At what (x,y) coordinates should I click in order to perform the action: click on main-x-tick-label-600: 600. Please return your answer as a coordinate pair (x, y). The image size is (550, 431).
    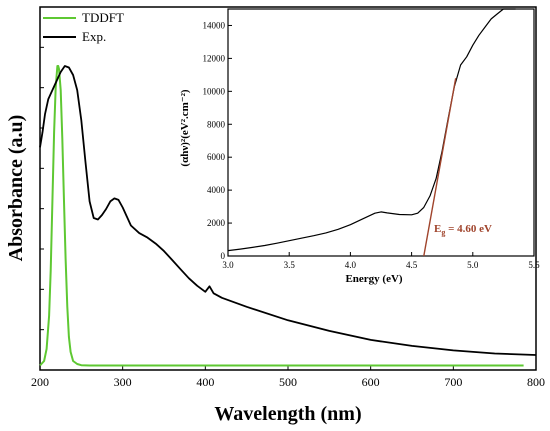
    Looking at the image, I should click on (371, 382).